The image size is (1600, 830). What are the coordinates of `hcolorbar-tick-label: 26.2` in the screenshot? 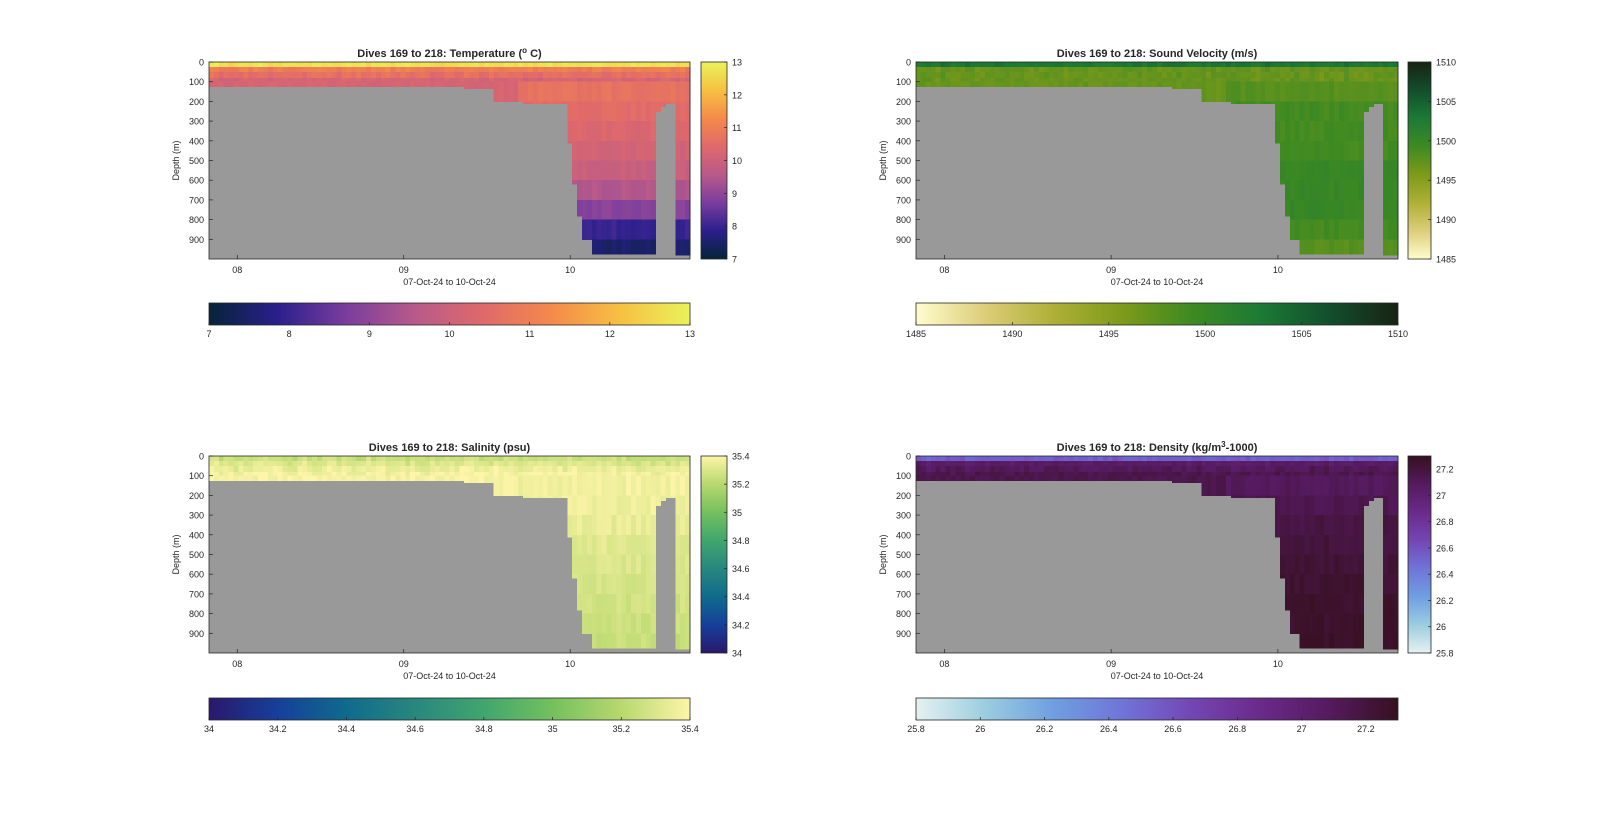 It's located at (1045, 729).